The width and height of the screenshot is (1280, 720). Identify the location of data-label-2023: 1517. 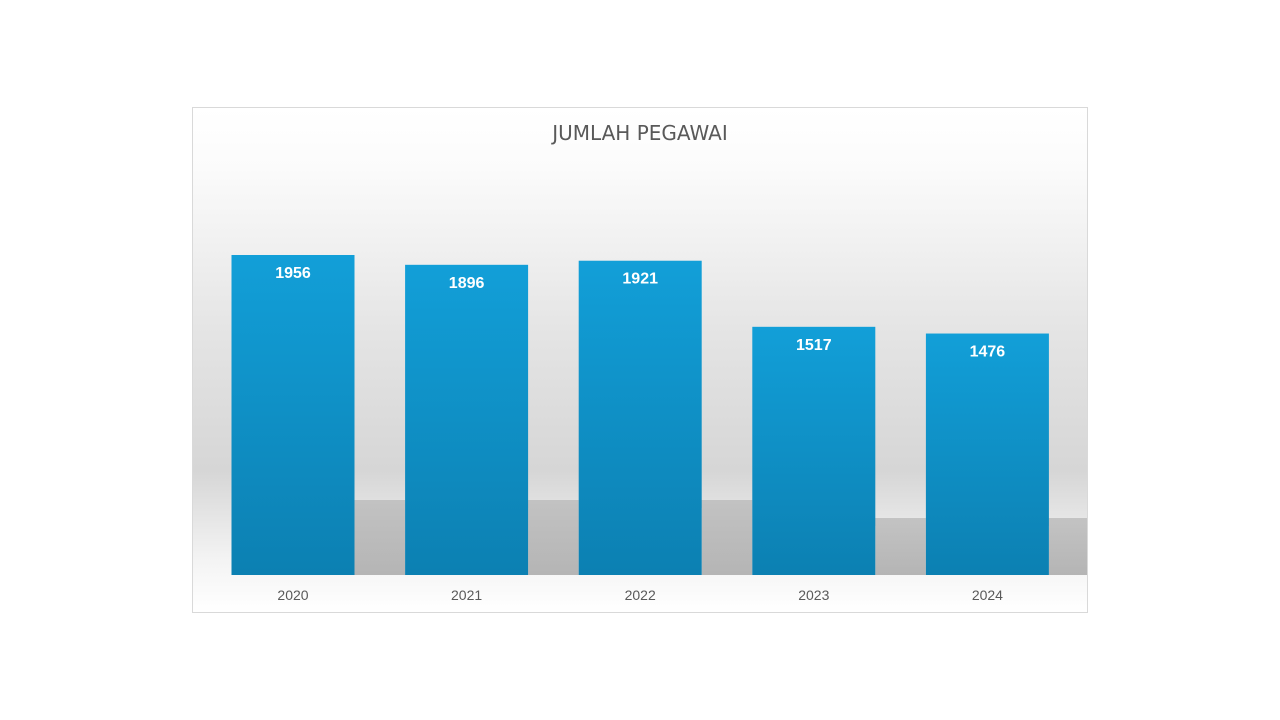
(814, 345).